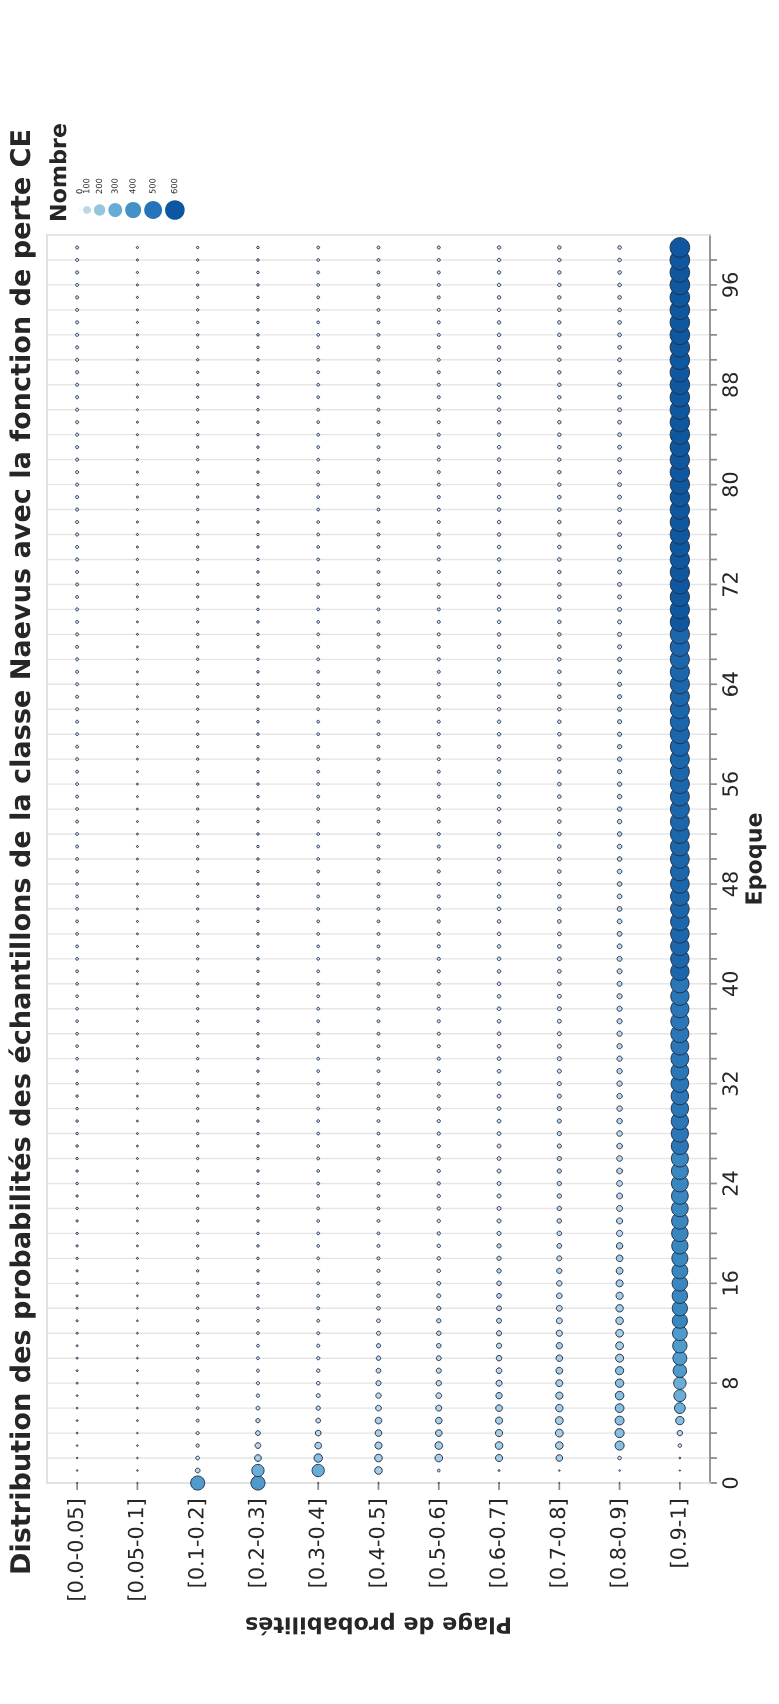  What do you see at coordinates (619, 1543) in the screenshot?
I see `x-tick-label: [0.8-0.9]` at bounding box center [619, 1543].